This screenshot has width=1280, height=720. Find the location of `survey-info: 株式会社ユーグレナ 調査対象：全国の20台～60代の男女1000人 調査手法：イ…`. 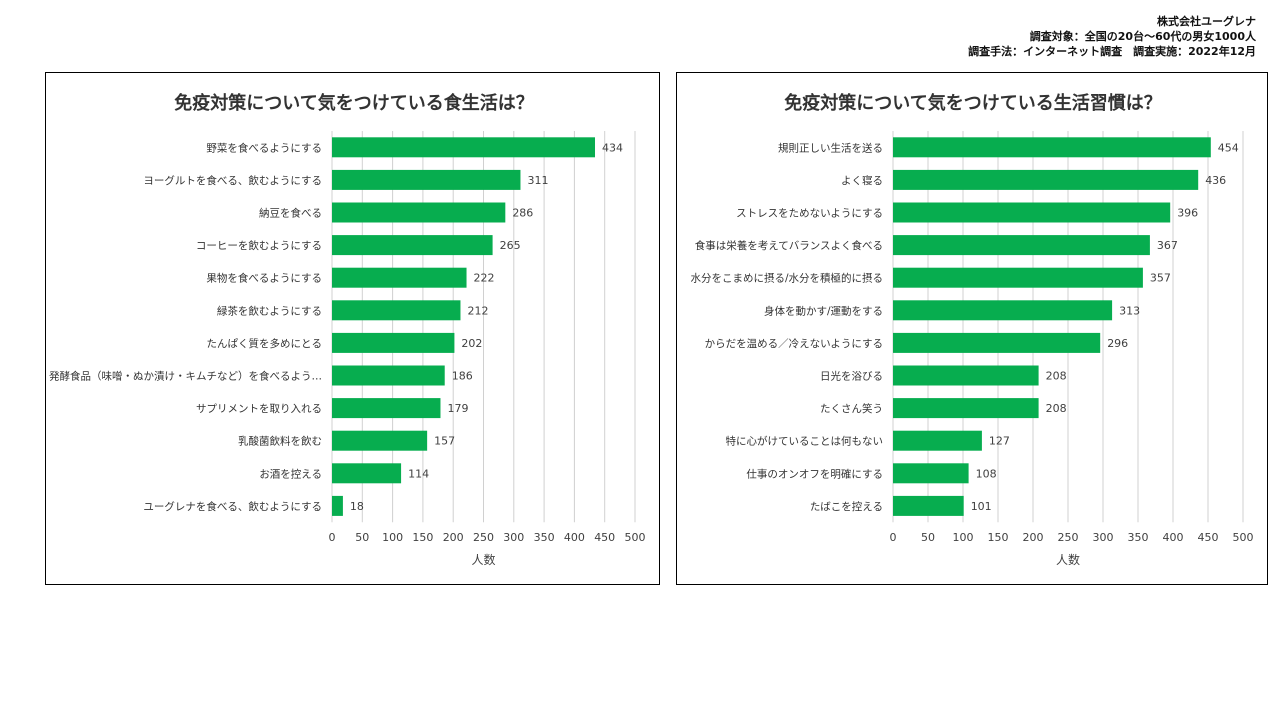

survey-info: 株式会社ユーグレナ 調査対象：全国の20台～60代の男女1000人 調査手法：イ… is located at coordinates (1112, 36).